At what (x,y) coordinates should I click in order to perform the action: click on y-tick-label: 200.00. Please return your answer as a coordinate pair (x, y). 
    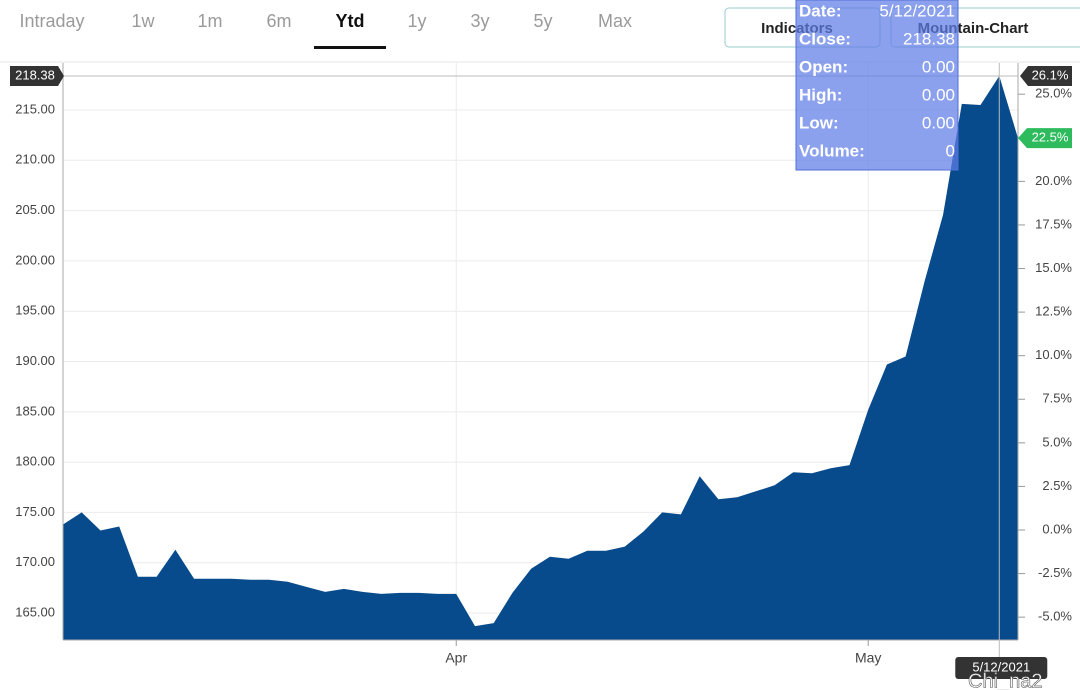
    Looking at the image, I should click on (35, 259).